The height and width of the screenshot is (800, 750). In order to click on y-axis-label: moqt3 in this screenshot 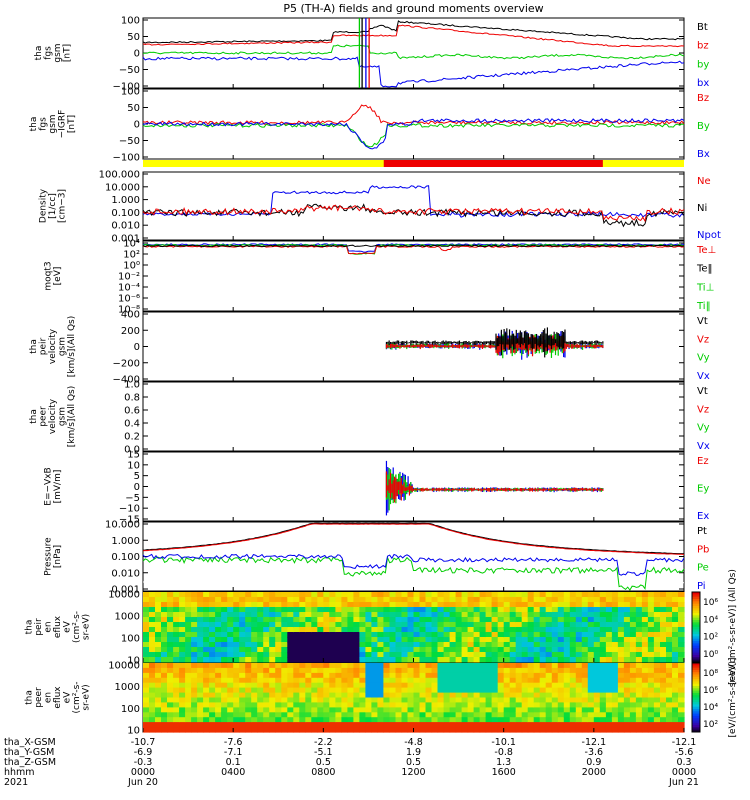, I will do `click(48, 275)`.